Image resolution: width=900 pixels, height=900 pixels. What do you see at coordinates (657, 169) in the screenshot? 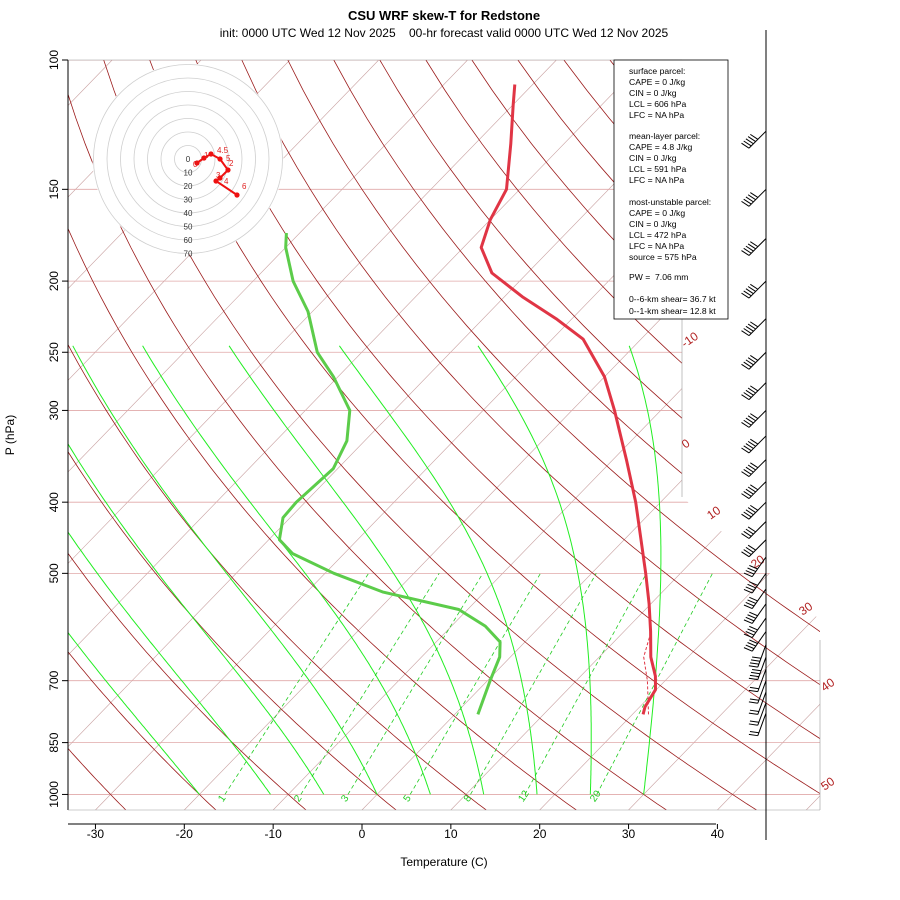
I see `mean-layer-lcl: LCL = 591 hPa` at bounding box center [657, 169].